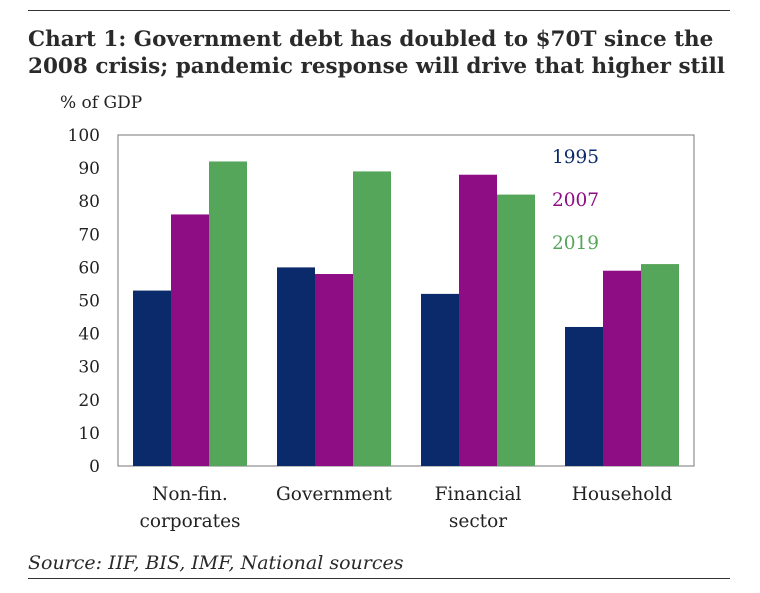 The width and height of the screenshot is (760, 593). What do you see at coordinates (89, 268) in the screenshot?
I see `y-tick-label: 60` at bounding box center [89, 268].